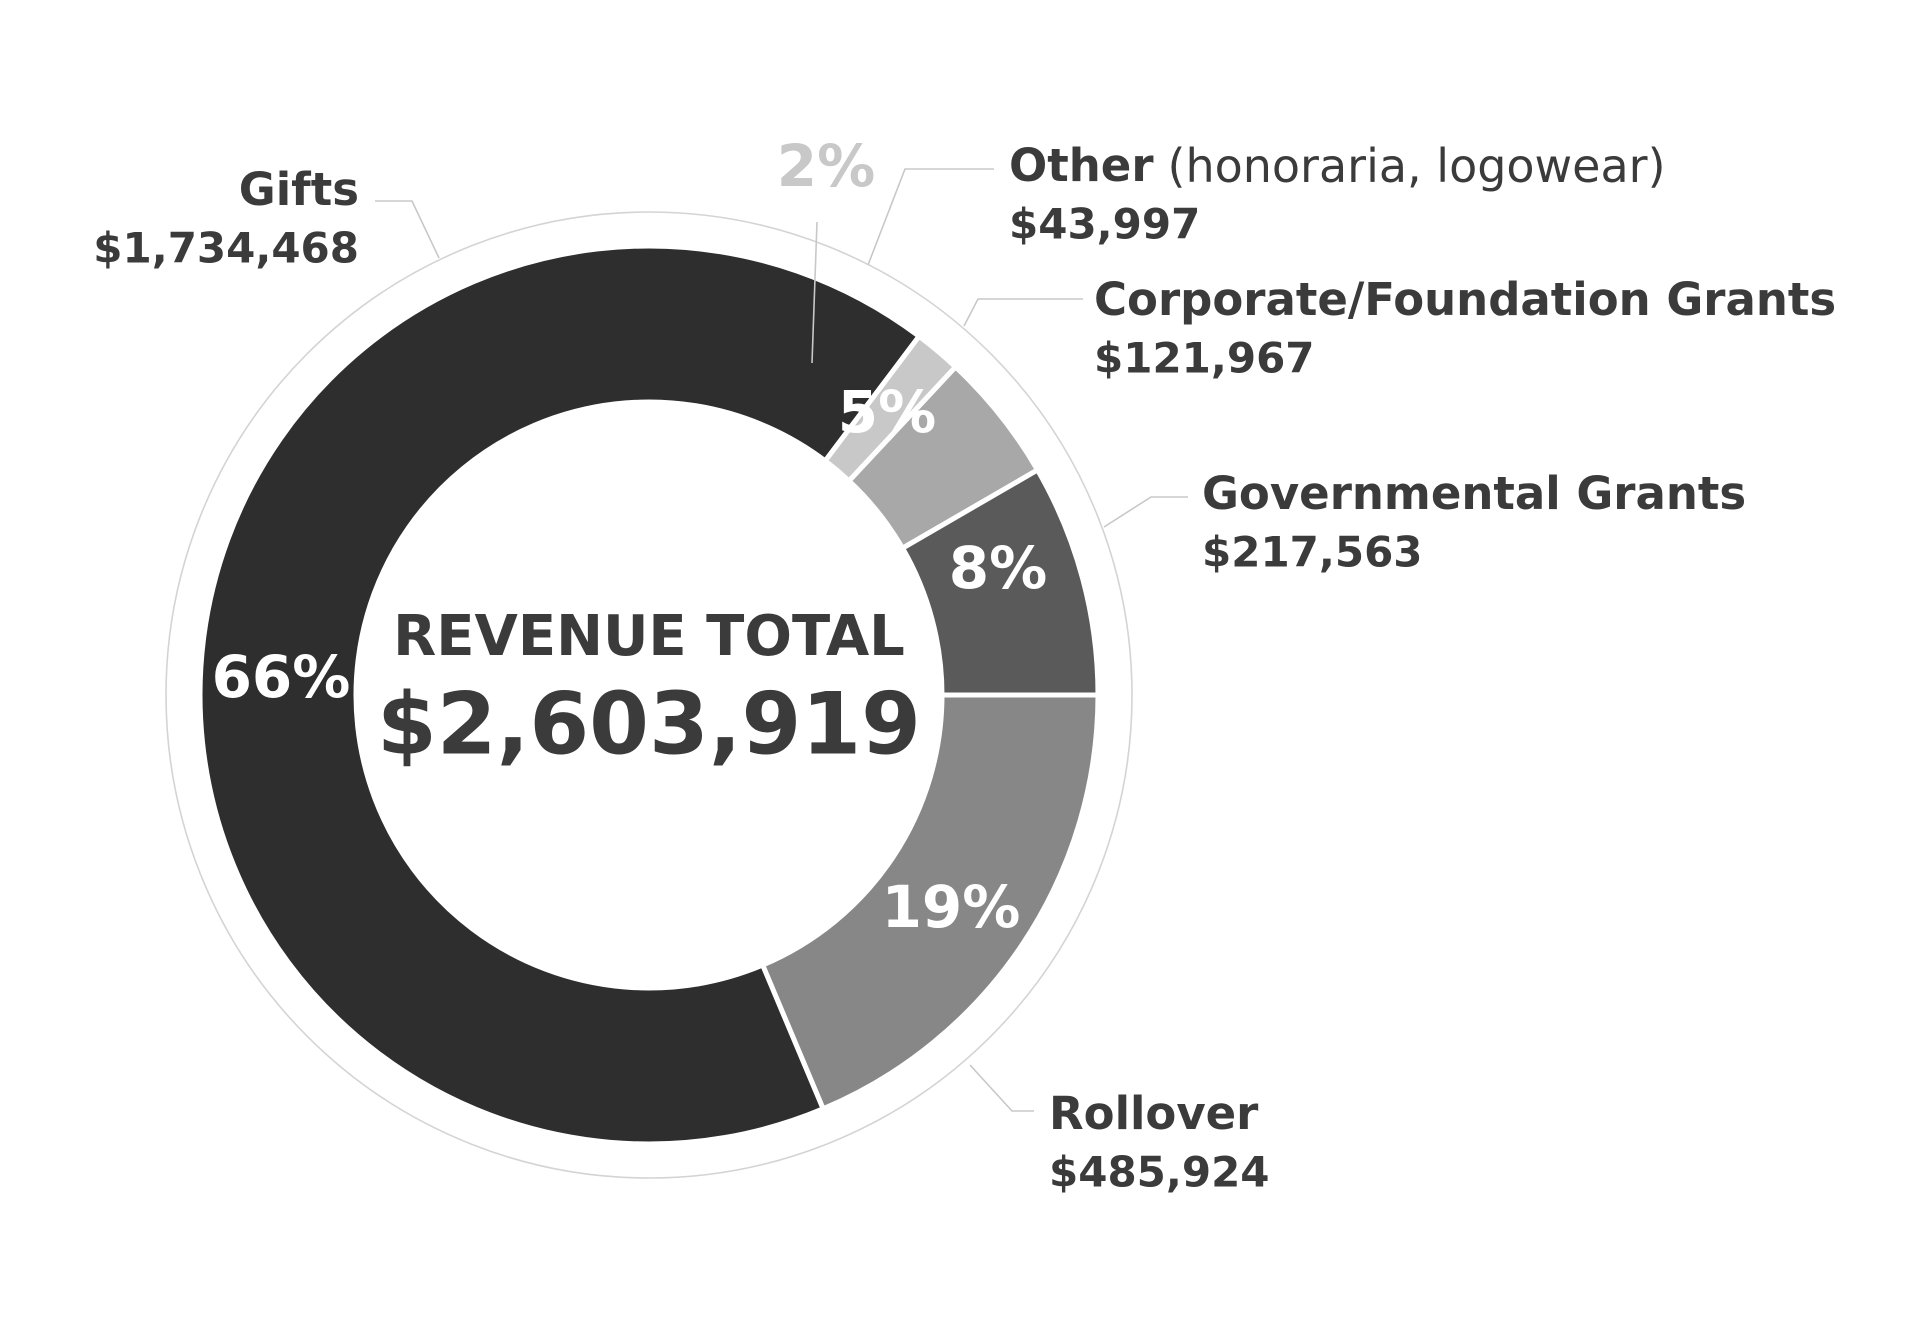 Image resolution: width=1920 pixels, height=1333 pixels. What do you see at coordinates (1417, 166) in the screenshot?
I see `category-note: (honoraria, logowear)` at bounding box center [1417, 166].